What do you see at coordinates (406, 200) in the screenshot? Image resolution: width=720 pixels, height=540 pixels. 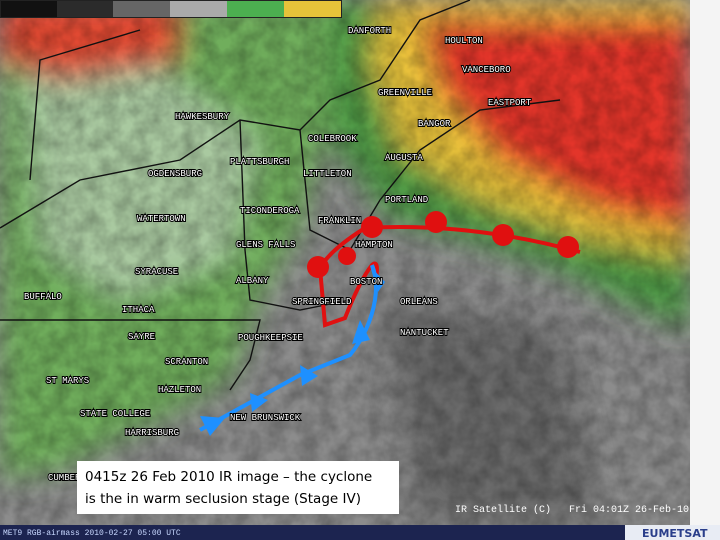 I see `station-label: PORTLAND` at bounding box center [406, 200].